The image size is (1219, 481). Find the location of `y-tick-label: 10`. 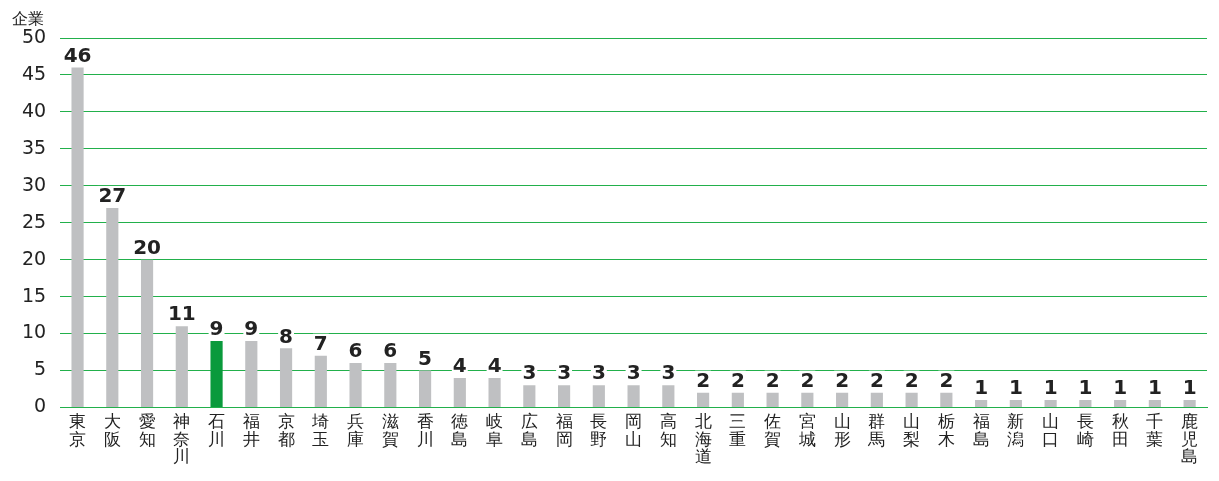

y-tick-label: 10 is located at coordinates (34, 331).